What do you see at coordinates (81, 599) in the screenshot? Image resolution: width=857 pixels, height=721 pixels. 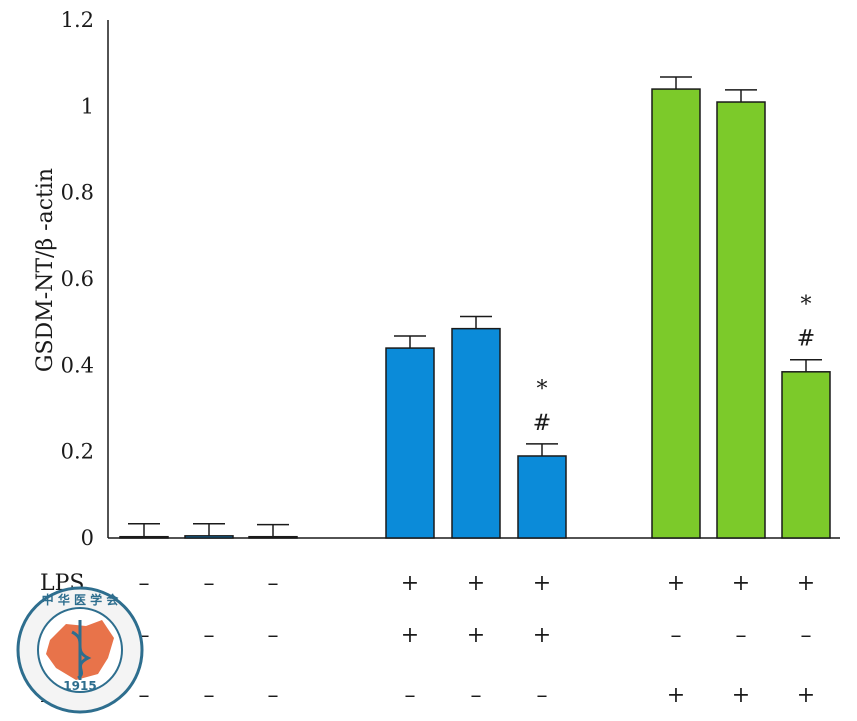 I see `logo-chinese-text: 中 华 医 学 会` at bounding box center [81, 599].